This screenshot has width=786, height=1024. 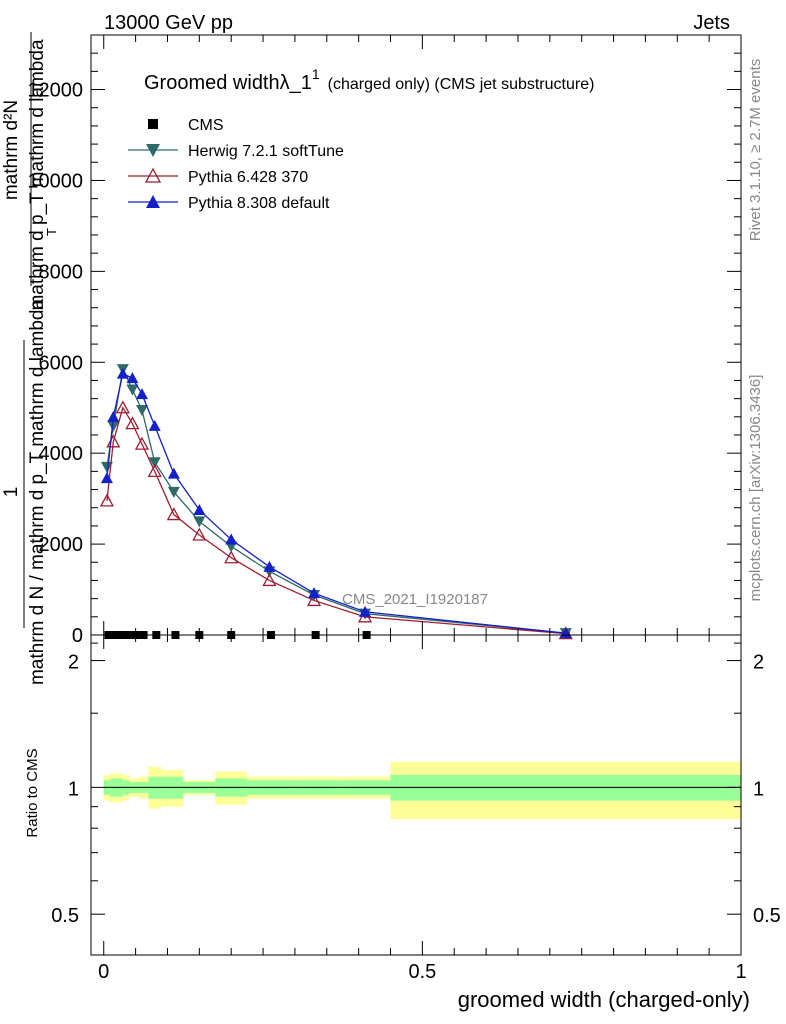 What do you see at coordinates (415, 599) in the screenshot?
I see `analysis-watermark: CMS_2021_I1920187` at bounding box center [415, 599].